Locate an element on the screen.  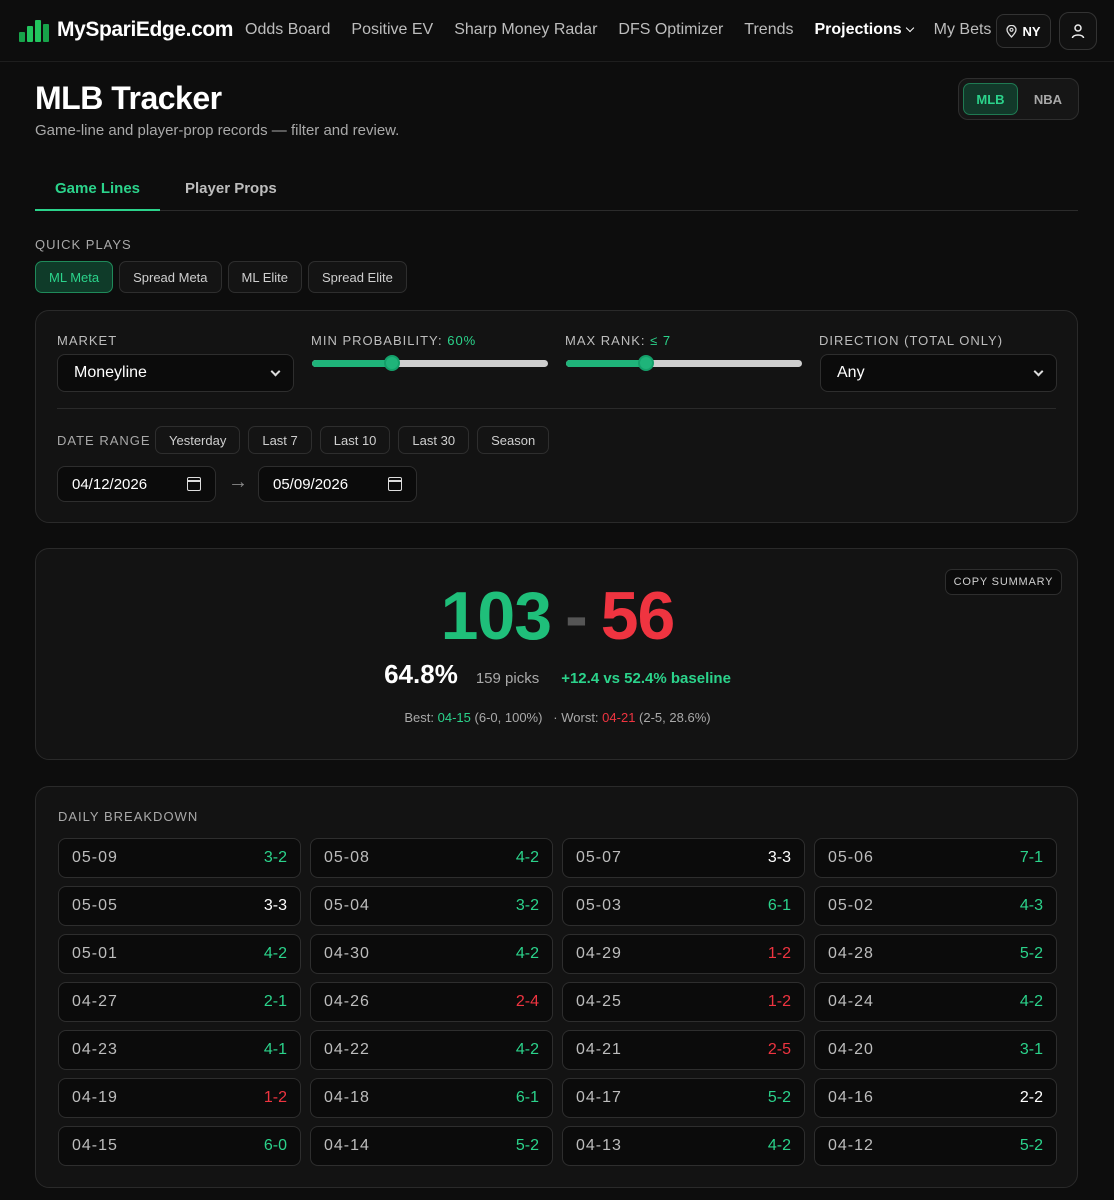
nav-projections: Projections is located at coordinates (864, 30).